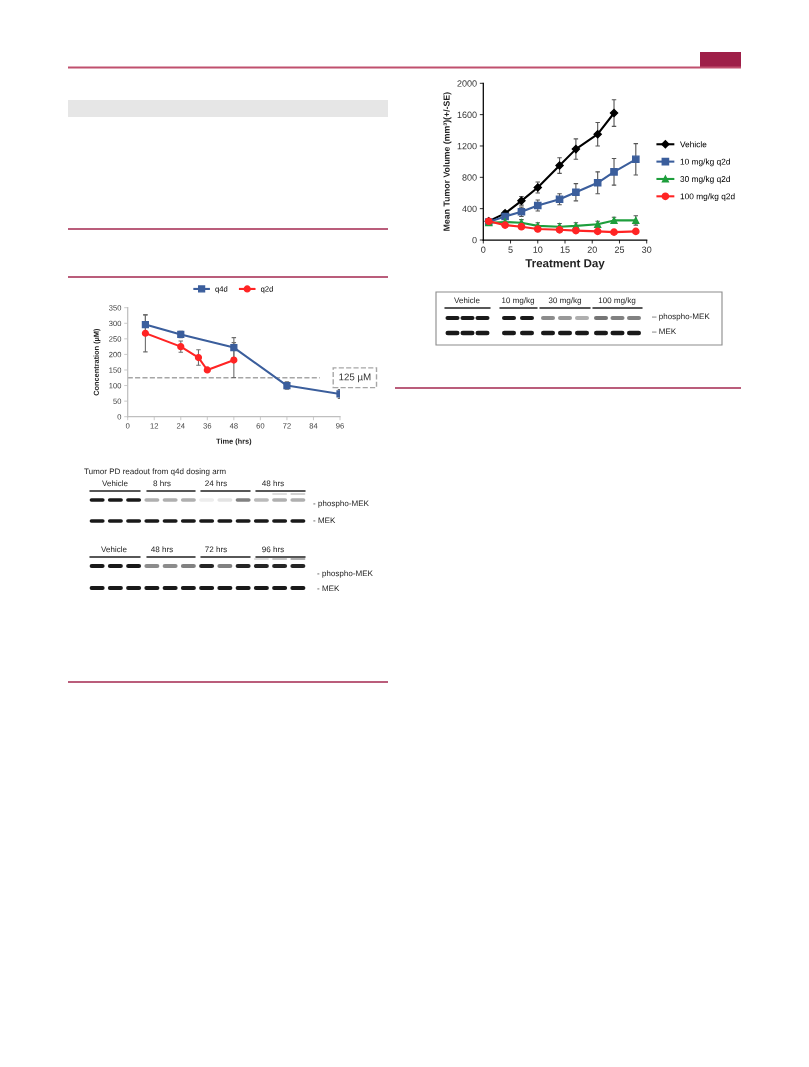 The height and width of the screenshot is (1067, 809). I want to click on legend-label: 30 mg/kg q2d, so click(705, 179).